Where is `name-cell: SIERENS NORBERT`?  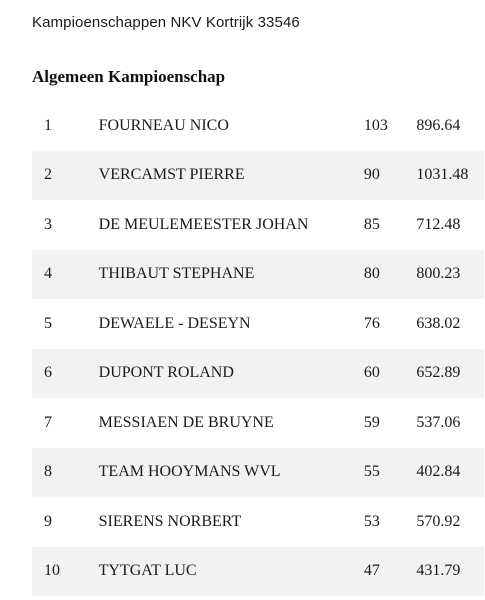 name-cell: SIERENS NORBERT is located at coordinates (170, 521).